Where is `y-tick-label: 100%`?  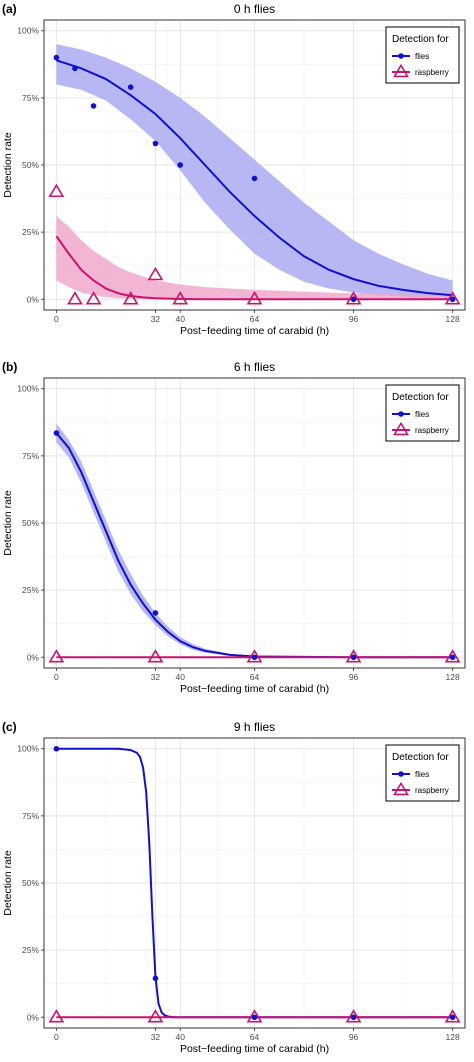
y-tick-label: 100% is located at coordinates (28, 389).